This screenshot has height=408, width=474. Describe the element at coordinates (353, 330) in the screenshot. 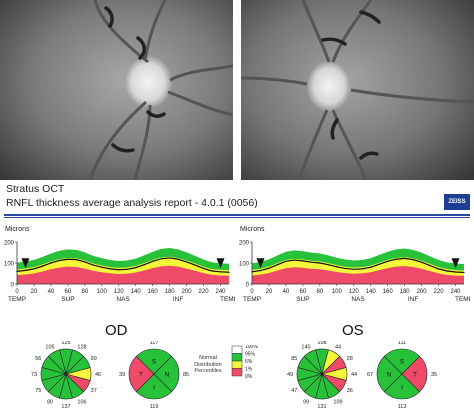

I see `eye-label-os: OS` at that location.